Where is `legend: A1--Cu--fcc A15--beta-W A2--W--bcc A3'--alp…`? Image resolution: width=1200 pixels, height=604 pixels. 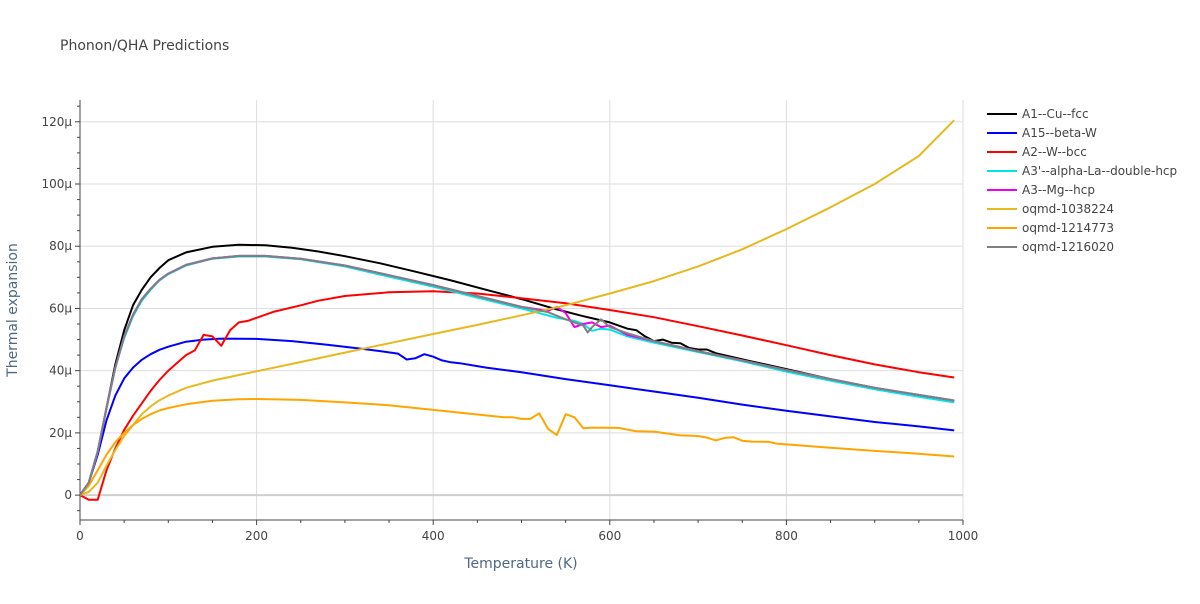 legend: A1--Cu--fcc A15--beta-W A2--W--bcc A3'--alp… is located at coordinates (1082, 180).